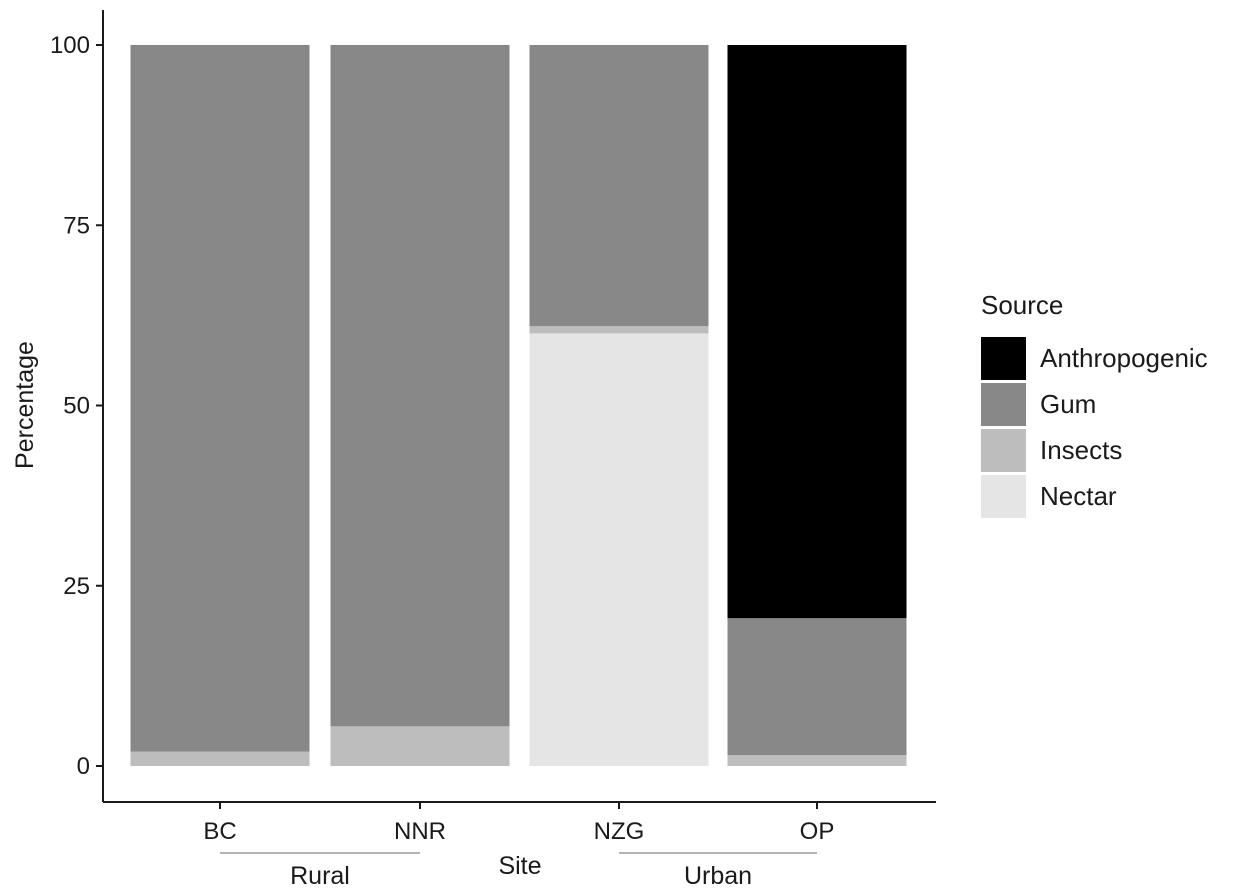  I want to click on legend-label-anthropogenic: Anthropogenic, so click(1124, 358).